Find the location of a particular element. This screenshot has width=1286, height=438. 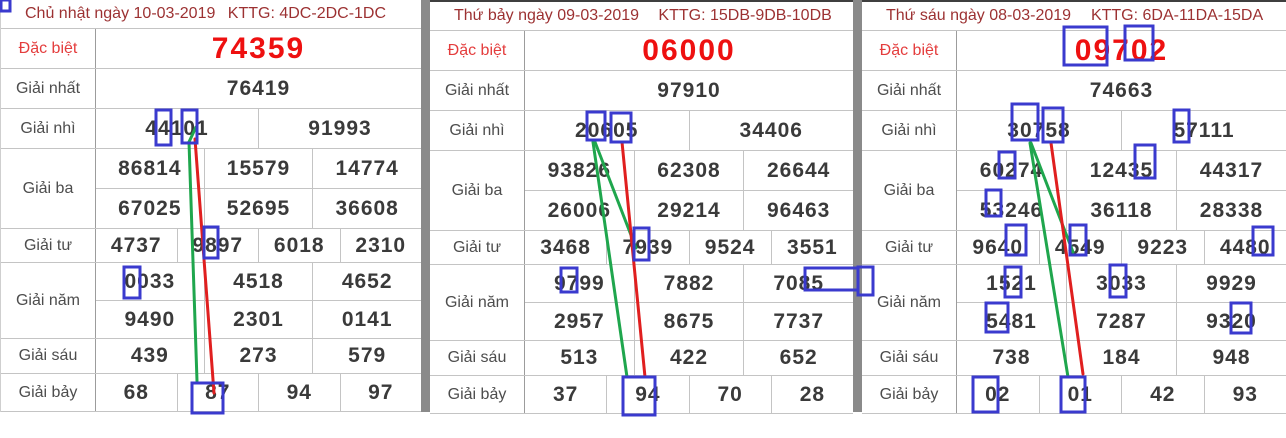

second-prize-row: Giải nhì 20605 34406 is located at coordinates (641, 130).